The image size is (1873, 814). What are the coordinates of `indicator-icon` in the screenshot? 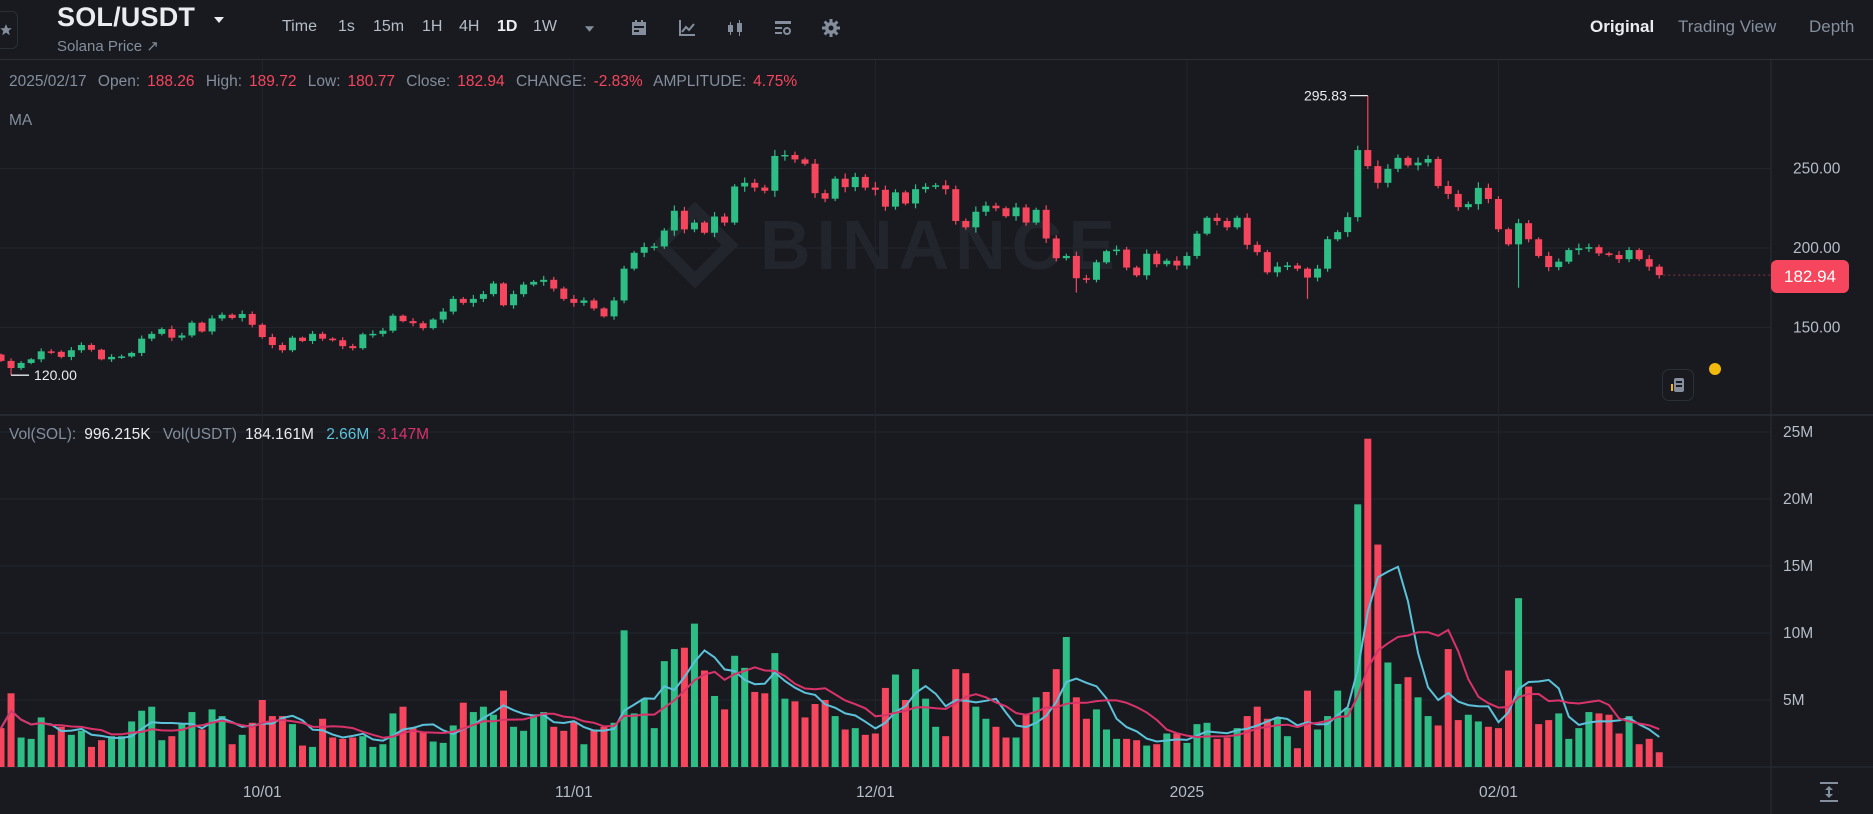 It's located at (687, 28).